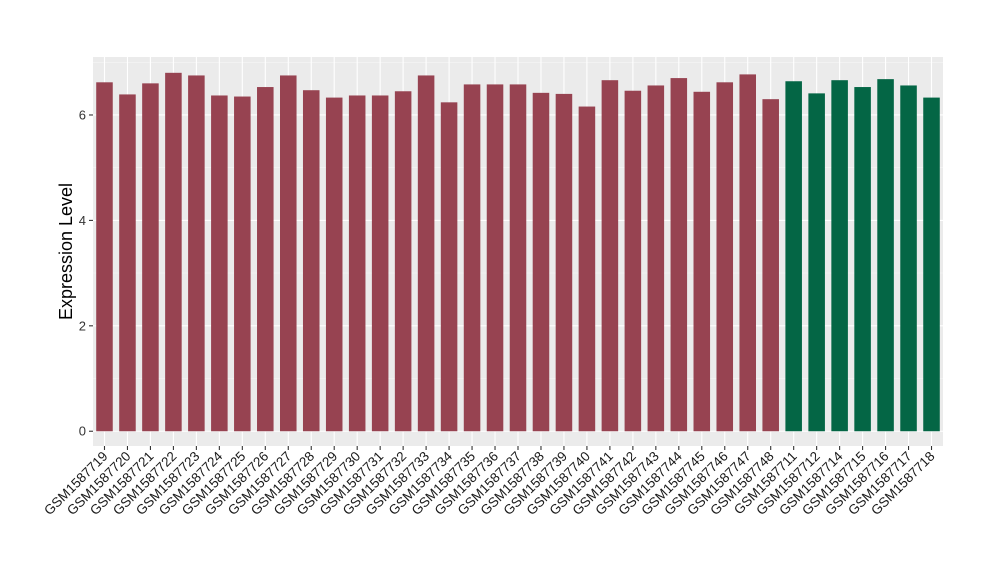  Describe the element at coordinates (196, 253) in the screenshot. I see `bar-GSM1587723` at that location.